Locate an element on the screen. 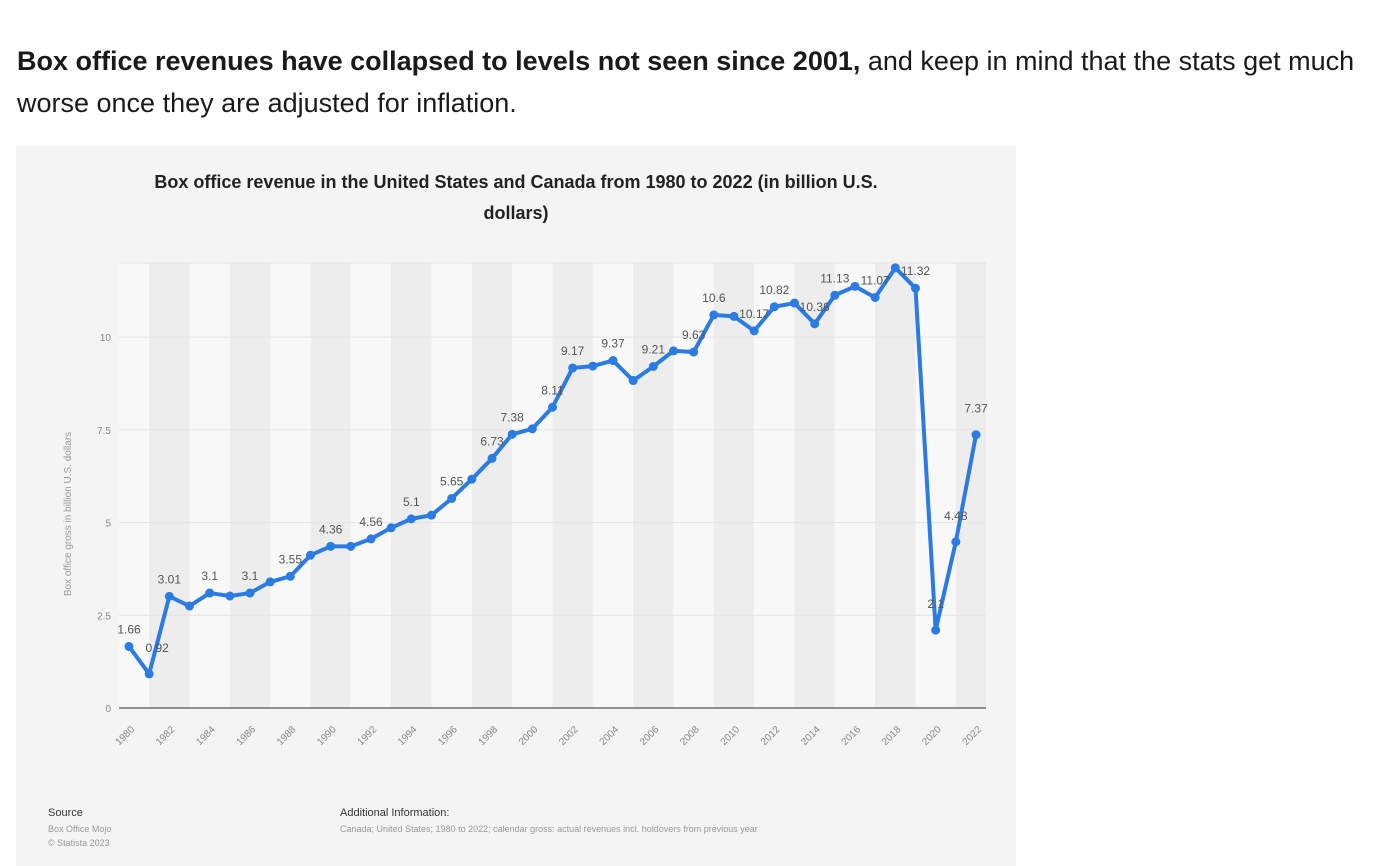 This screenshot has height=866, width=1394. data-label-1984: 3.1 is located at coordinates (209, 576).